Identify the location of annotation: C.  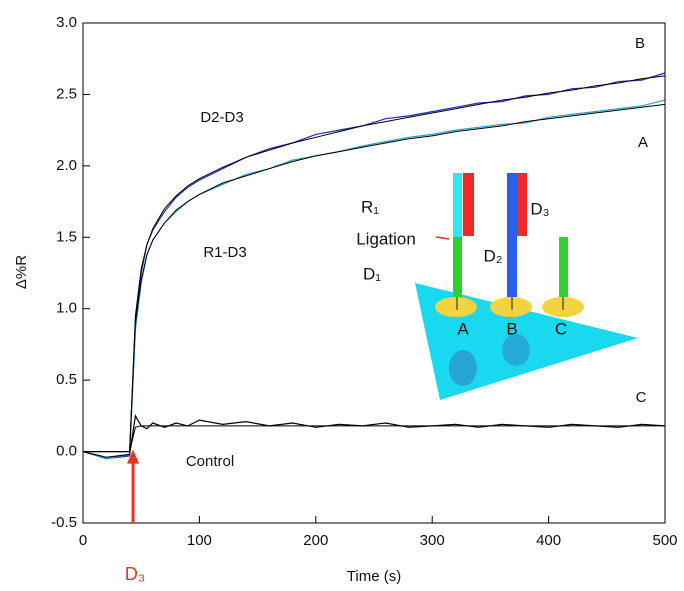
(641, 397).